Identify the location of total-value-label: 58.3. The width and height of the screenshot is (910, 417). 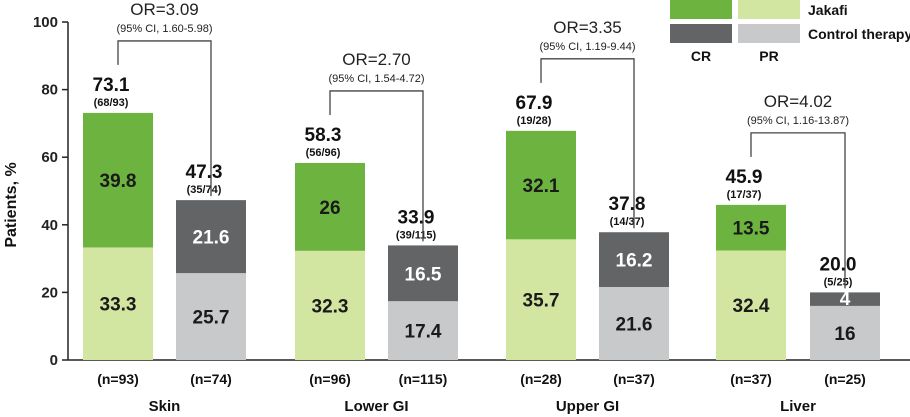
(323, 135).